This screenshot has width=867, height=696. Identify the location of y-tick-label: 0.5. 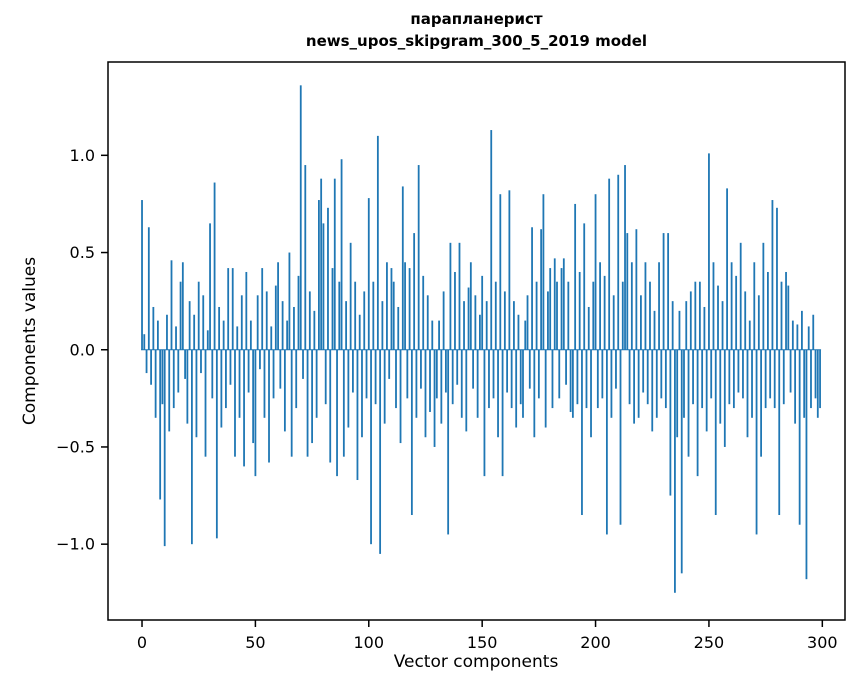
(82, 252).